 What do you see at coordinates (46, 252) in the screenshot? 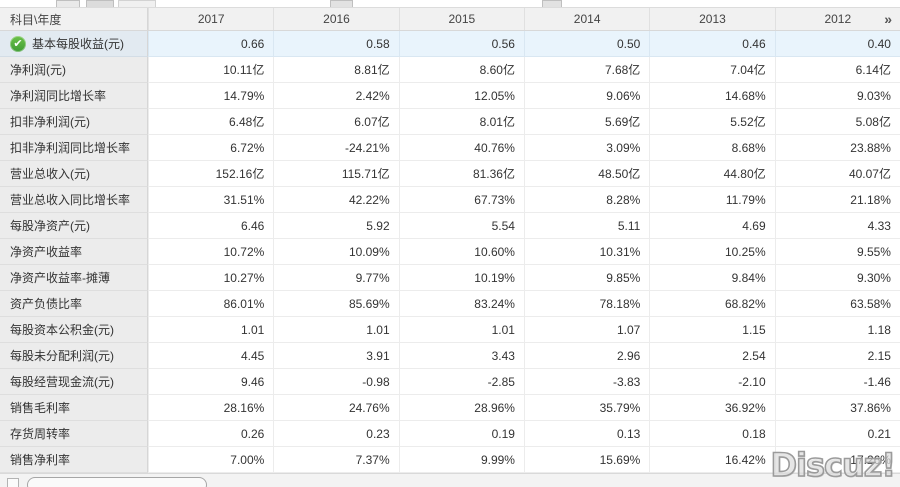
I see `row-label: 净资产收益率` at bounding box center [46, 252].